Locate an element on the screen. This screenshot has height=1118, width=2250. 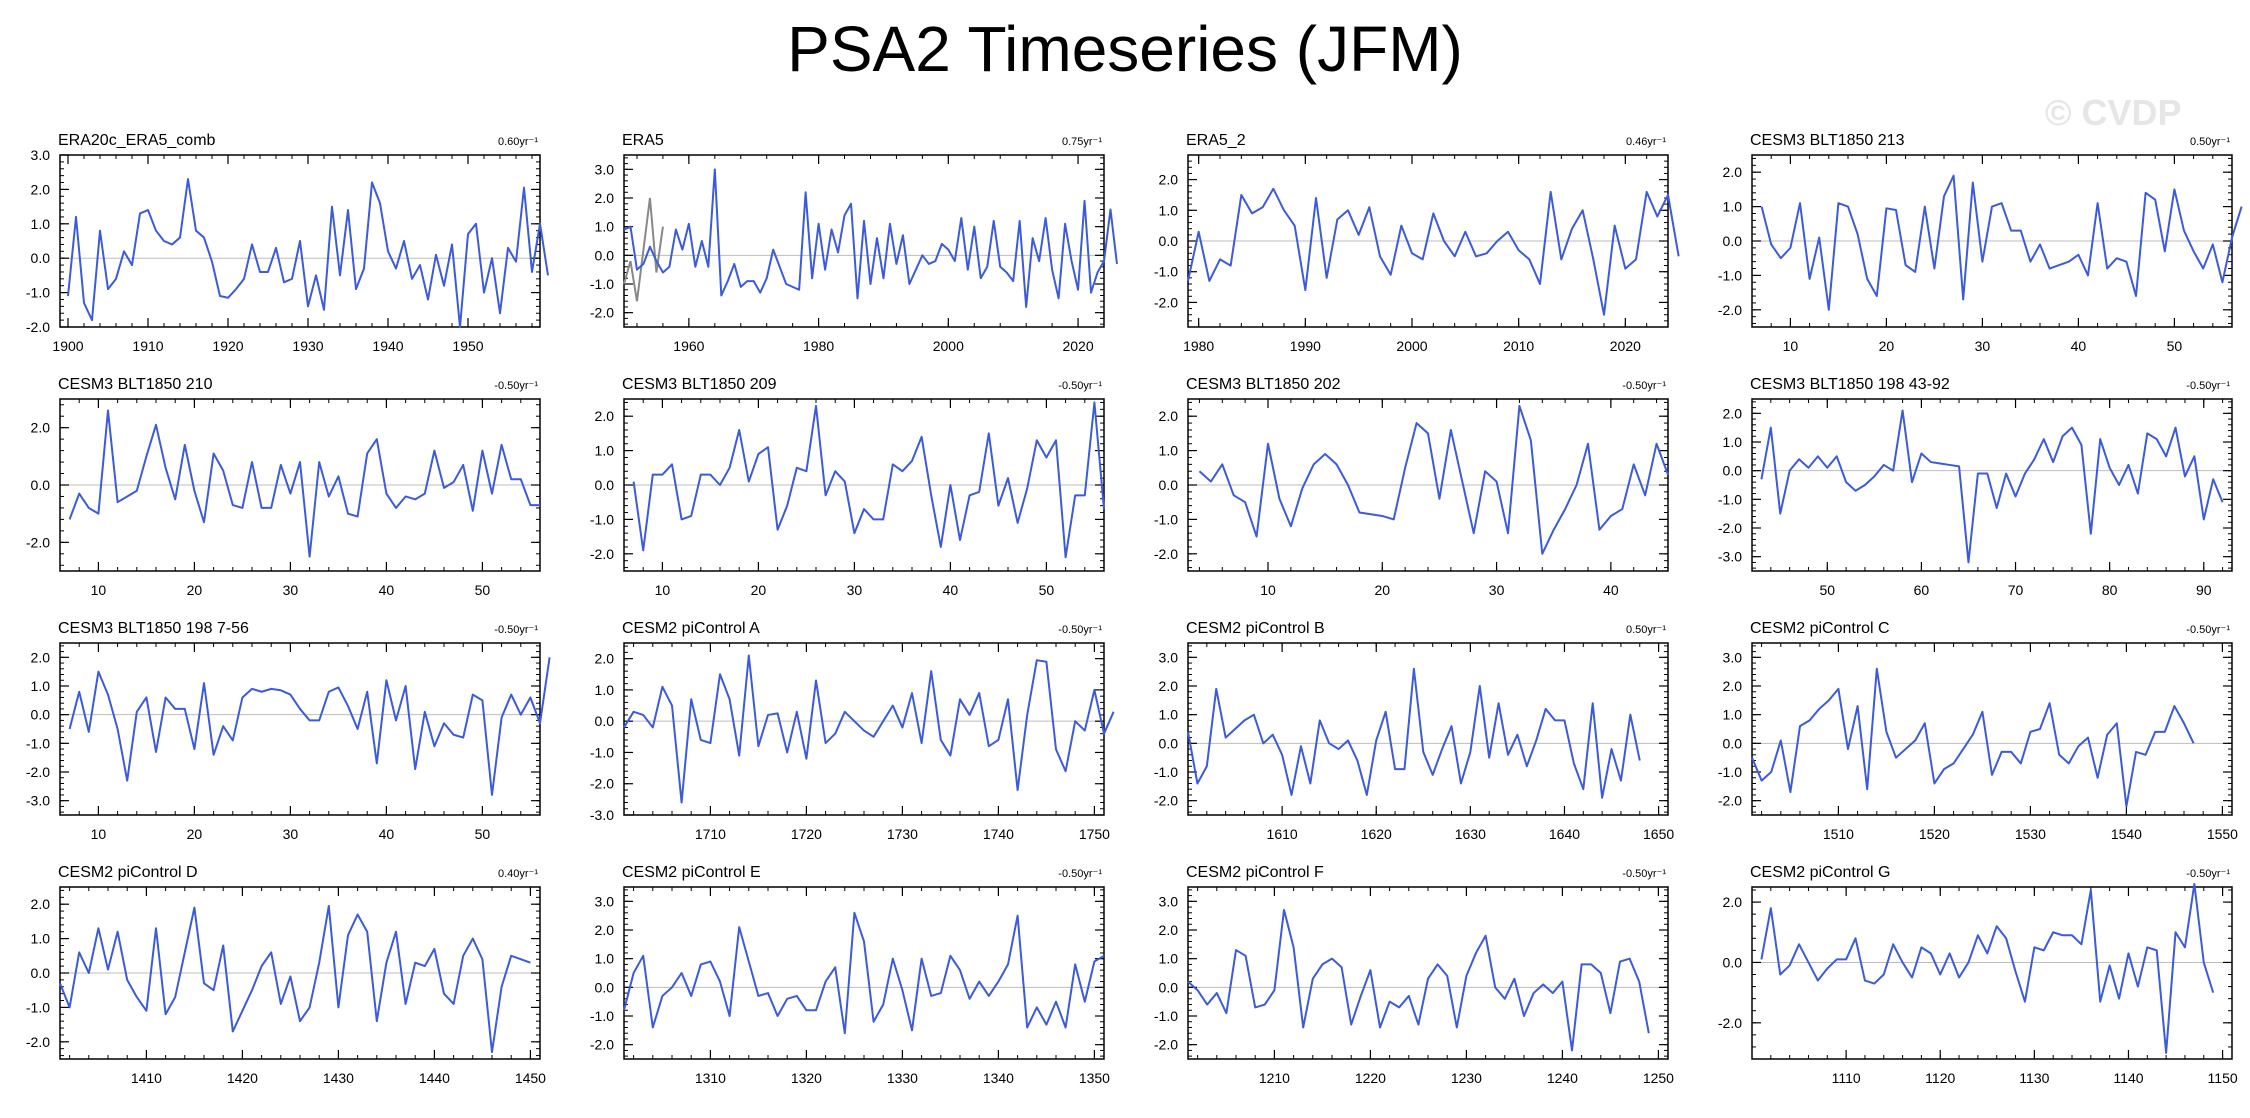
panel-title: CESM3 BLT1850 209 is located at coordinates (699, 384).